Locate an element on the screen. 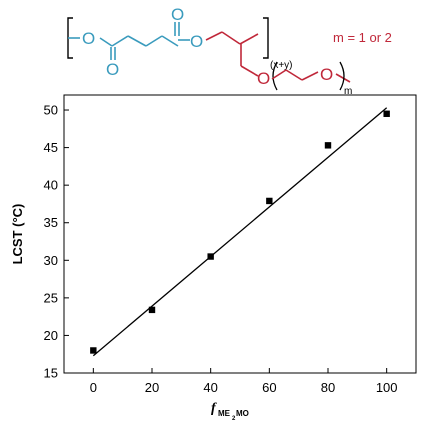  m-note: m = 1 or 2 is located at coordinates (362, 37).